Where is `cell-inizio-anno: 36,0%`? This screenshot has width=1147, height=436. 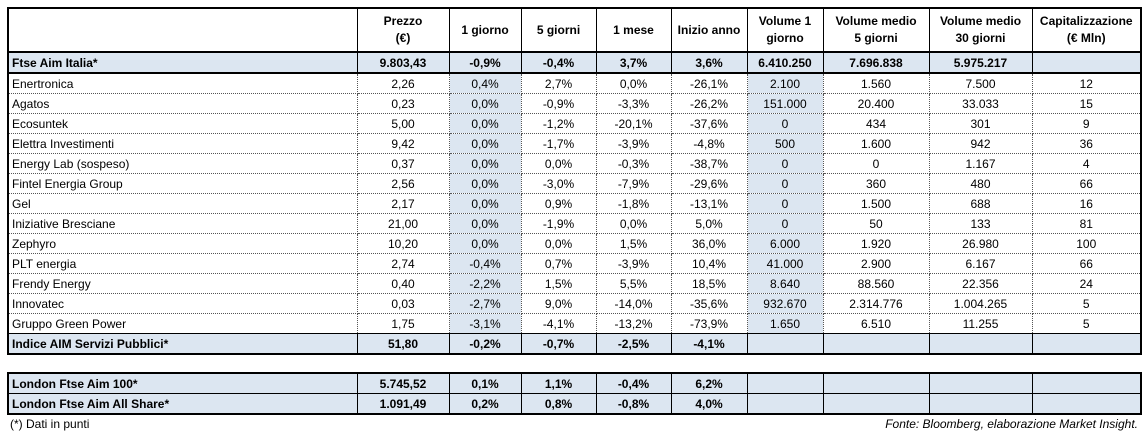 cell-inizio-anno: 36,0% is located at coordinates (709, 243).